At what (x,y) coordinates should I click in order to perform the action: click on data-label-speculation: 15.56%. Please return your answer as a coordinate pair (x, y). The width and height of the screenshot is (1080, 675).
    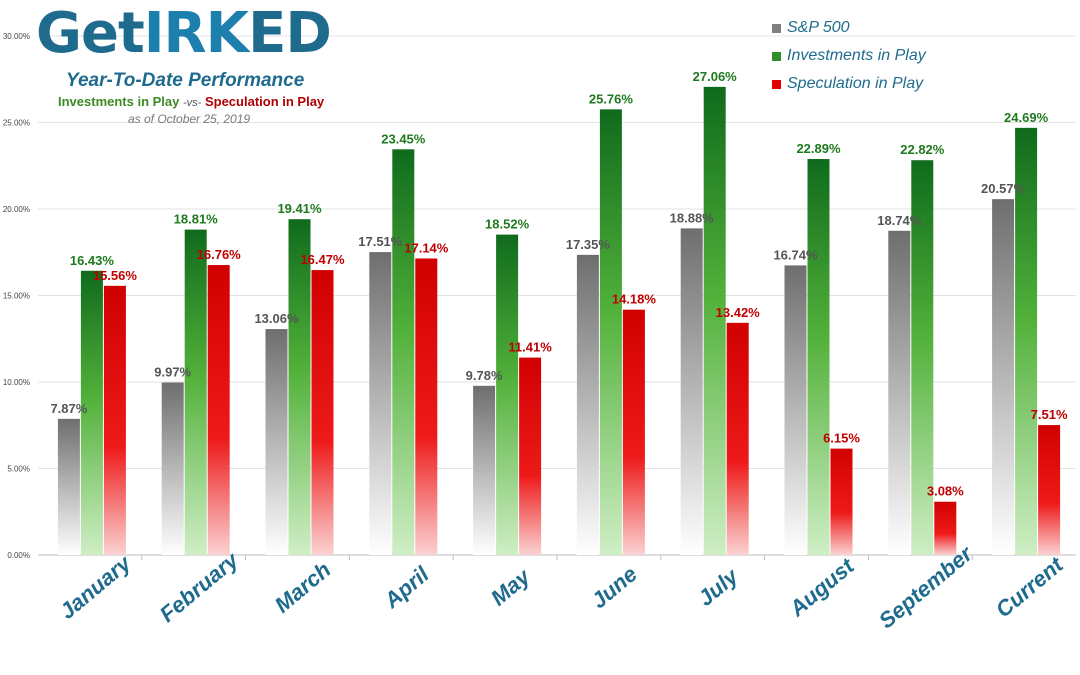
    Looking at the image, I should click on (115, 275).